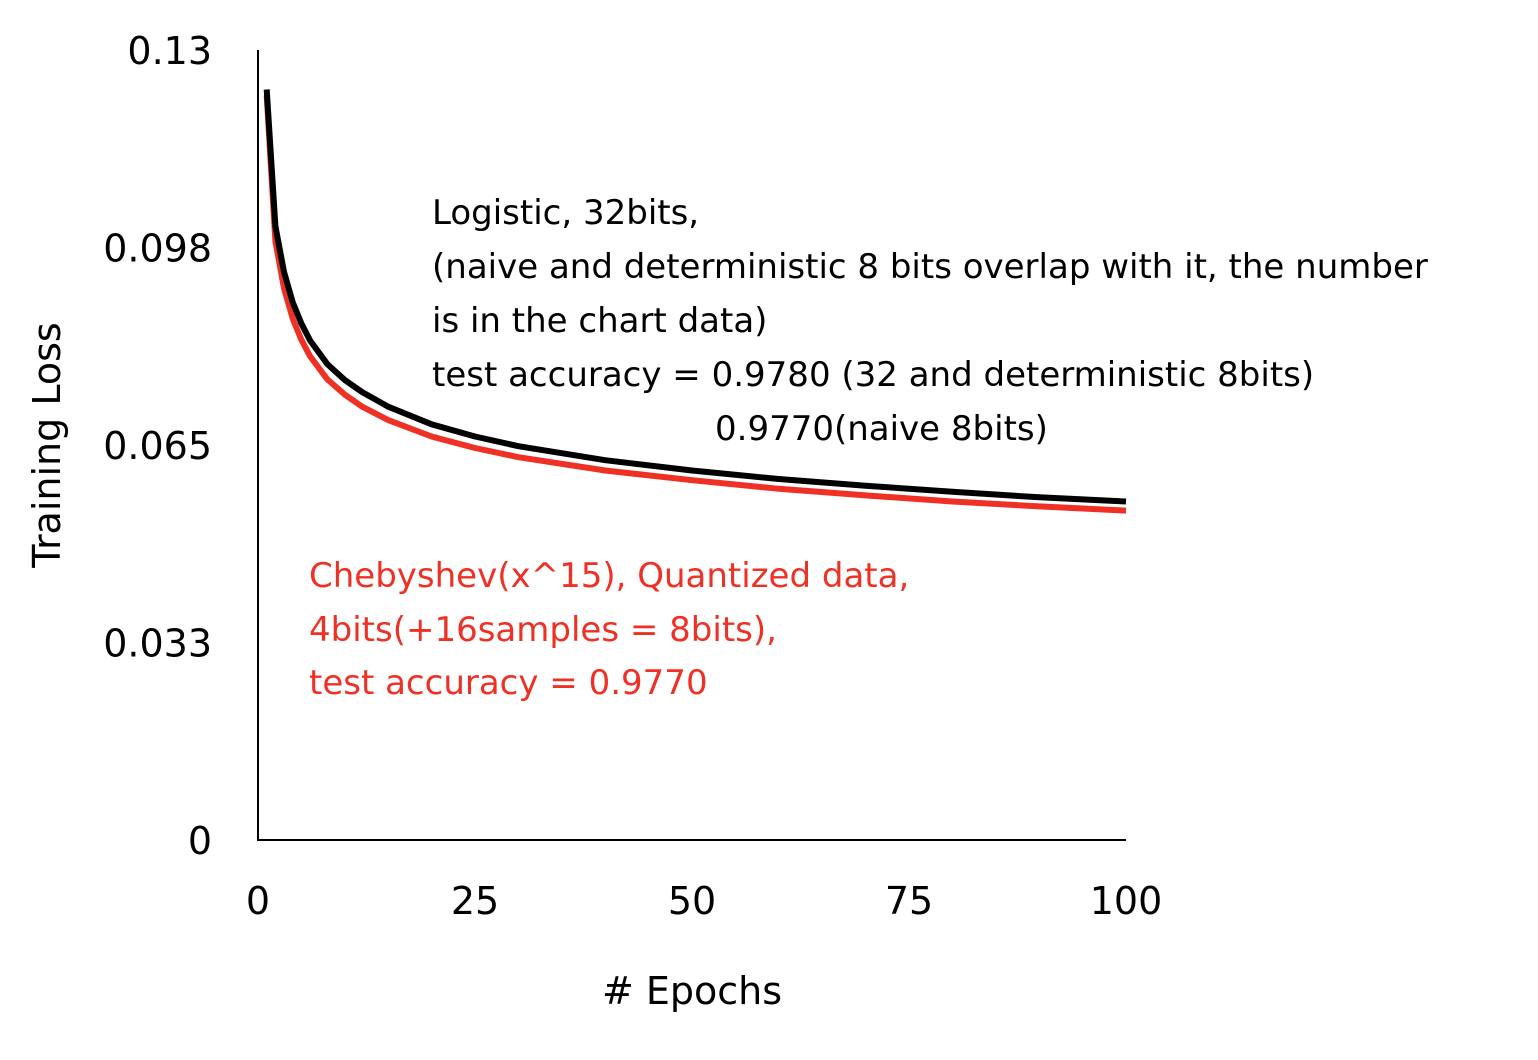  What do you see at coordinates (200, 841) in the screenshot?
I see `y-tick-label: 0` at bounding box center [200, 841].